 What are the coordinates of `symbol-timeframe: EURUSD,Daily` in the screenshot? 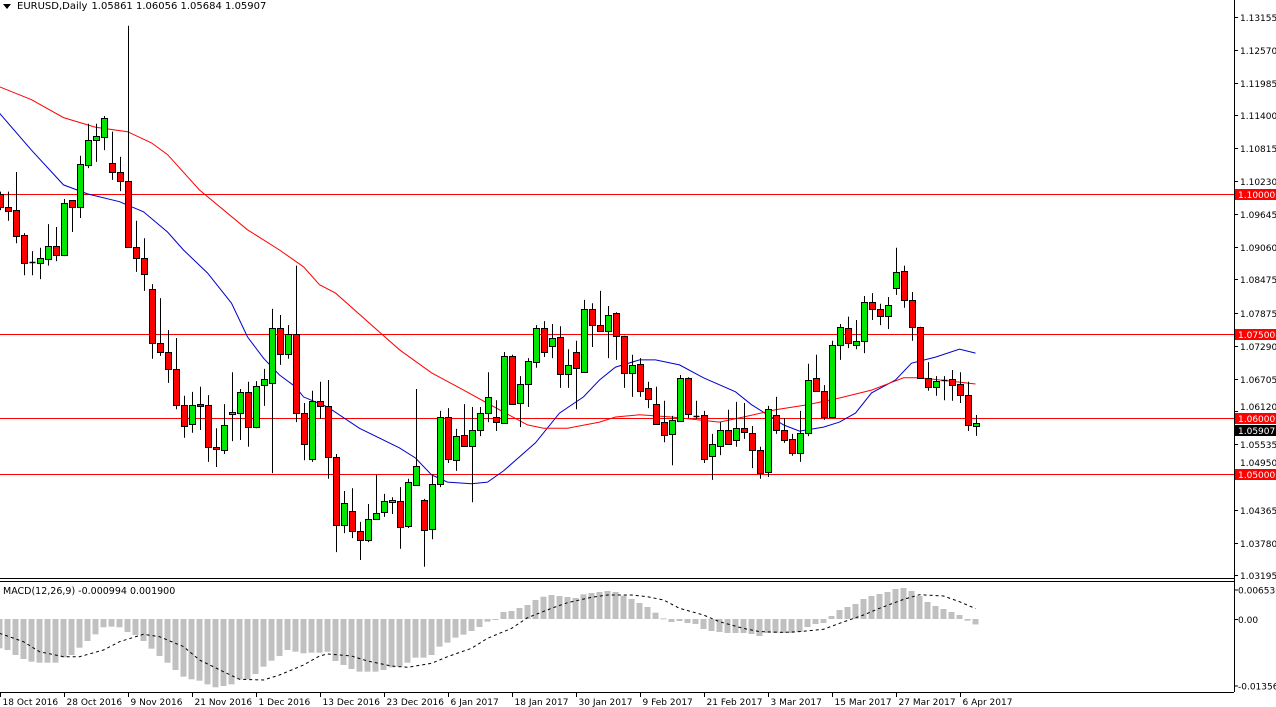 It's located at (52, 6).